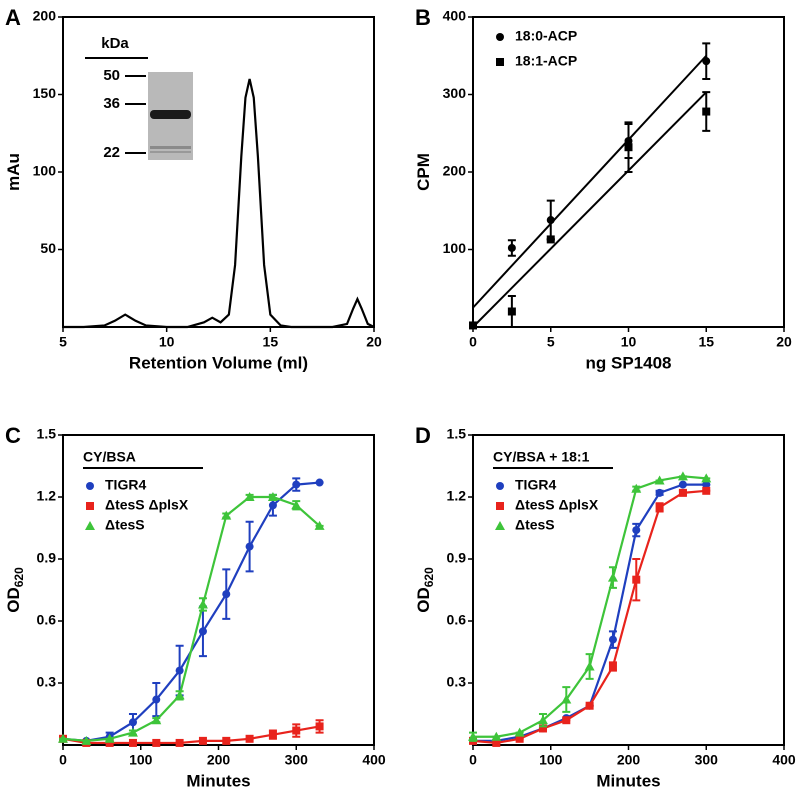 The width and height of the screenshot is (800, 796). I want to click on gel-band-faint, so click(170, 152).